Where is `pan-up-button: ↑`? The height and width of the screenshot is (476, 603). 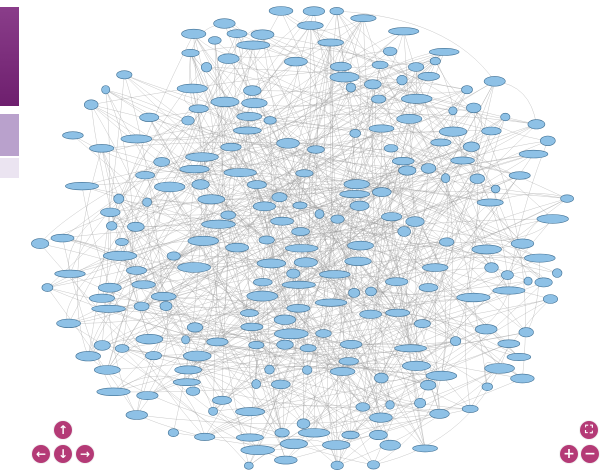 pan-up-button: ↑ is located at coordinates (63, 430).